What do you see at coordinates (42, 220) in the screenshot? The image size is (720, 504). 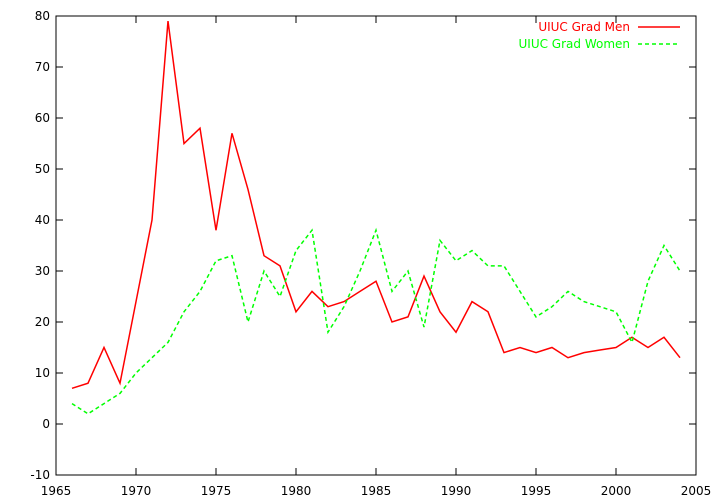 I see `y-tick-label: 40` at bounding box center [42, 220].